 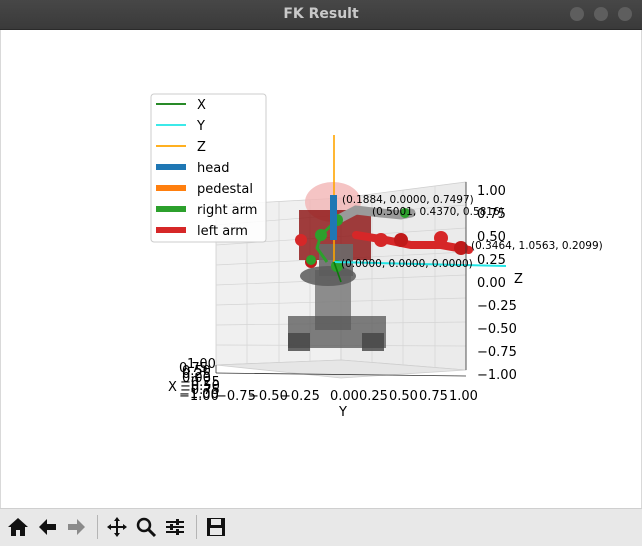 I want to click on configure-subplots-icon, so click(x=175, y=527).